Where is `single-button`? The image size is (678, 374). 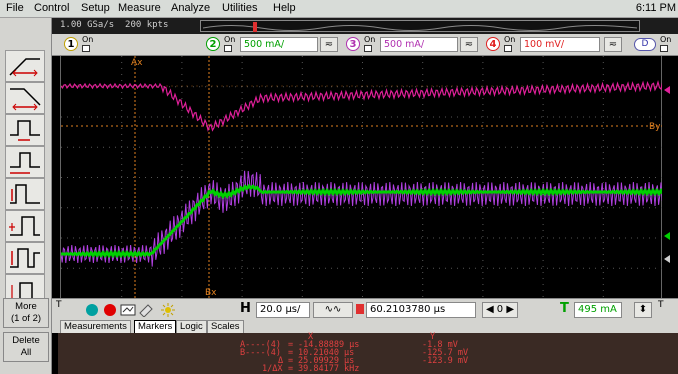
single-button is located at coordinates (128, 310).